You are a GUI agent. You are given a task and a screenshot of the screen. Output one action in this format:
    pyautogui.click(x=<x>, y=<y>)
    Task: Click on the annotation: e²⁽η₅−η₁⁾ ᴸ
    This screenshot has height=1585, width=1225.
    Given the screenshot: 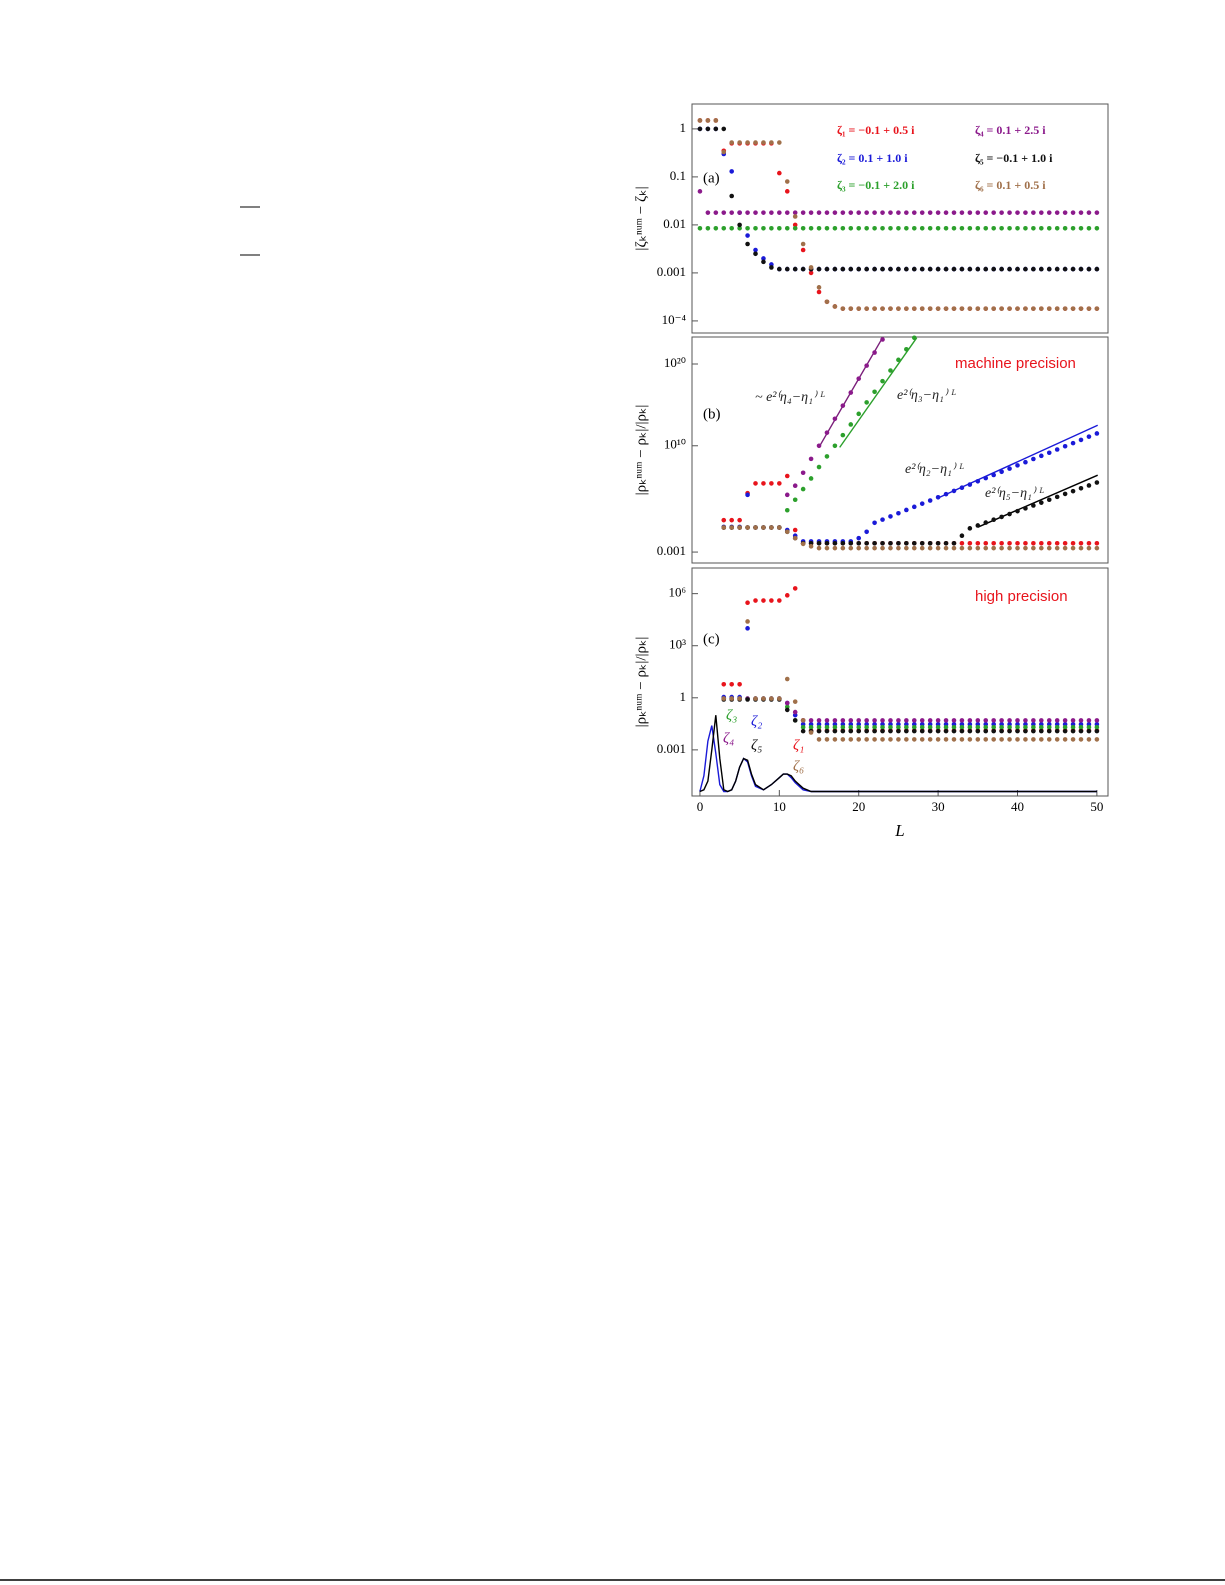 What is the action you would take?
    pyautogui.click(x=1014, y=493)
    